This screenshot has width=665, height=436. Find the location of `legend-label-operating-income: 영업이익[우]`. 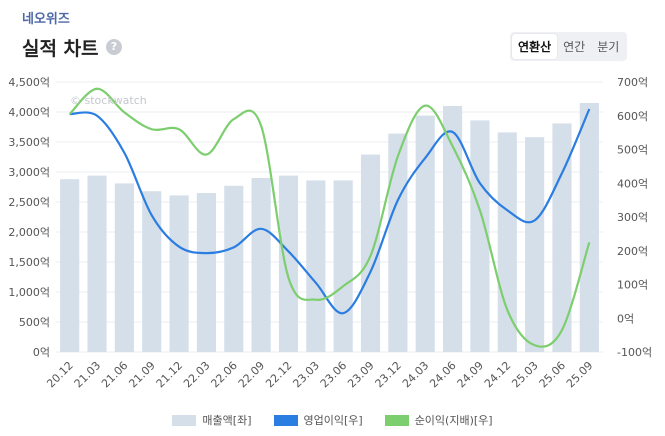

legend-label-operating-income: 영업이익[우] is located at coordinates (333, 420).